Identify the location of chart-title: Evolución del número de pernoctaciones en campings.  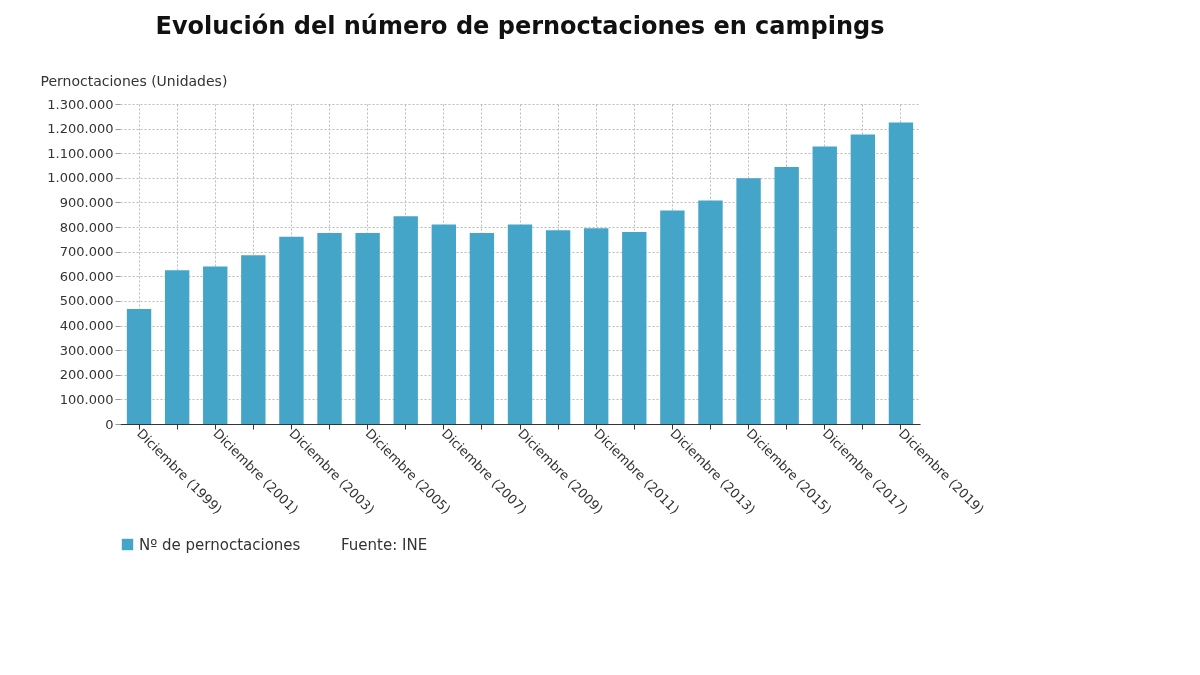
(520, 26).